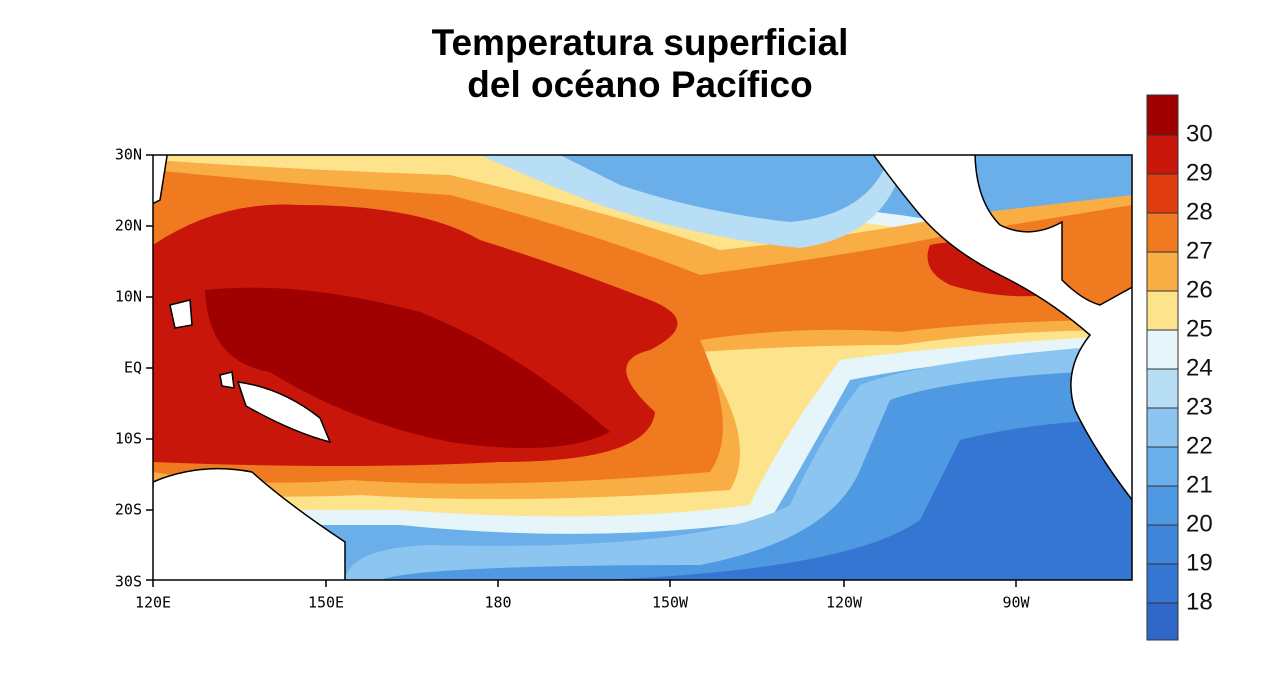 The image size is (1280, 700). I want to click on lat-label: 20S, so click(128, 510).